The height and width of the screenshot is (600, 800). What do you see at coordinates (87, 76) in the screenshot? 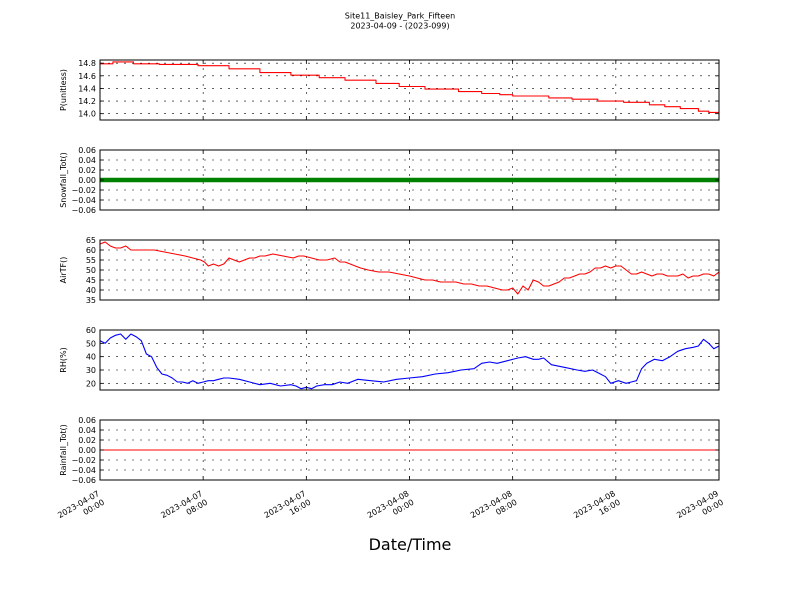
I see `y-tick-label: 14.6` at bounding box center [87, 76].